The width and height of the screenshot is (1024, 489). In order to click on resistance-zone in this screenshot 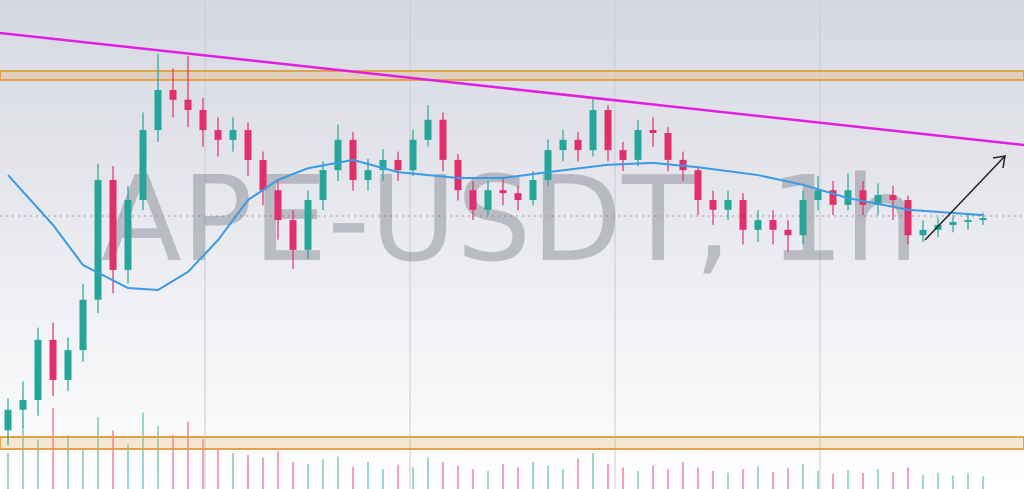, I will do `click(512, 75)`.